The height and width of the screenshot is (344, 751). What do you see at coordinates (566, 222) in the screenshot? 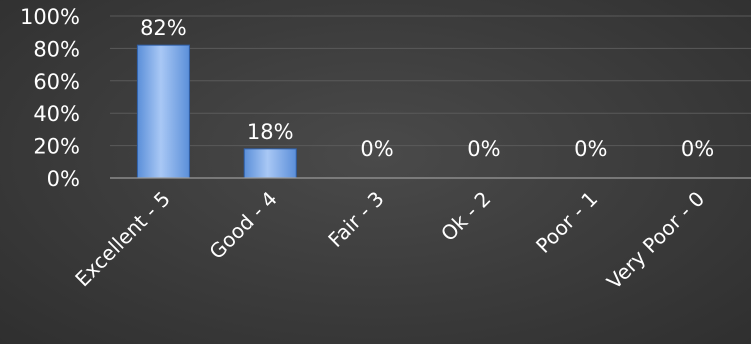
I see `category-label: Poor - 1` at bounding box center [566, 222].